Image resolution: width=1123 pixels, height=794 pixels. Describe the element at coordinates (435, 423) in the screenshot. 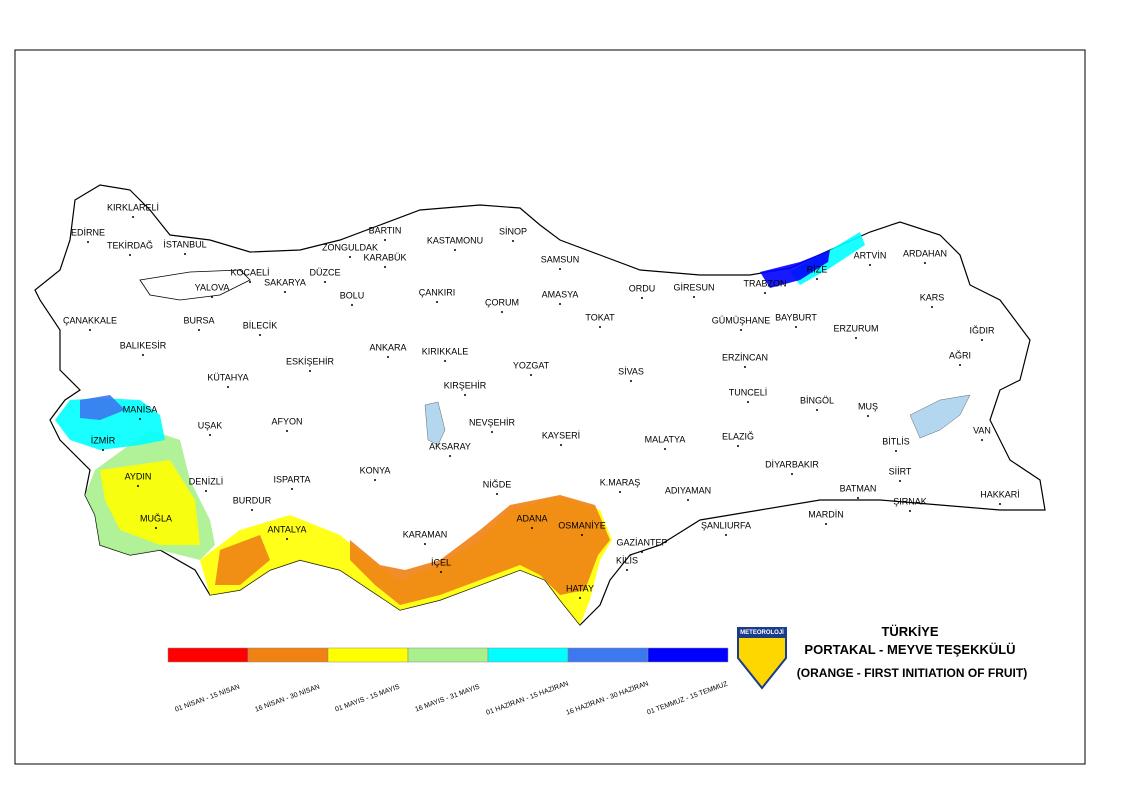

I see `lake-tuz` at that location.